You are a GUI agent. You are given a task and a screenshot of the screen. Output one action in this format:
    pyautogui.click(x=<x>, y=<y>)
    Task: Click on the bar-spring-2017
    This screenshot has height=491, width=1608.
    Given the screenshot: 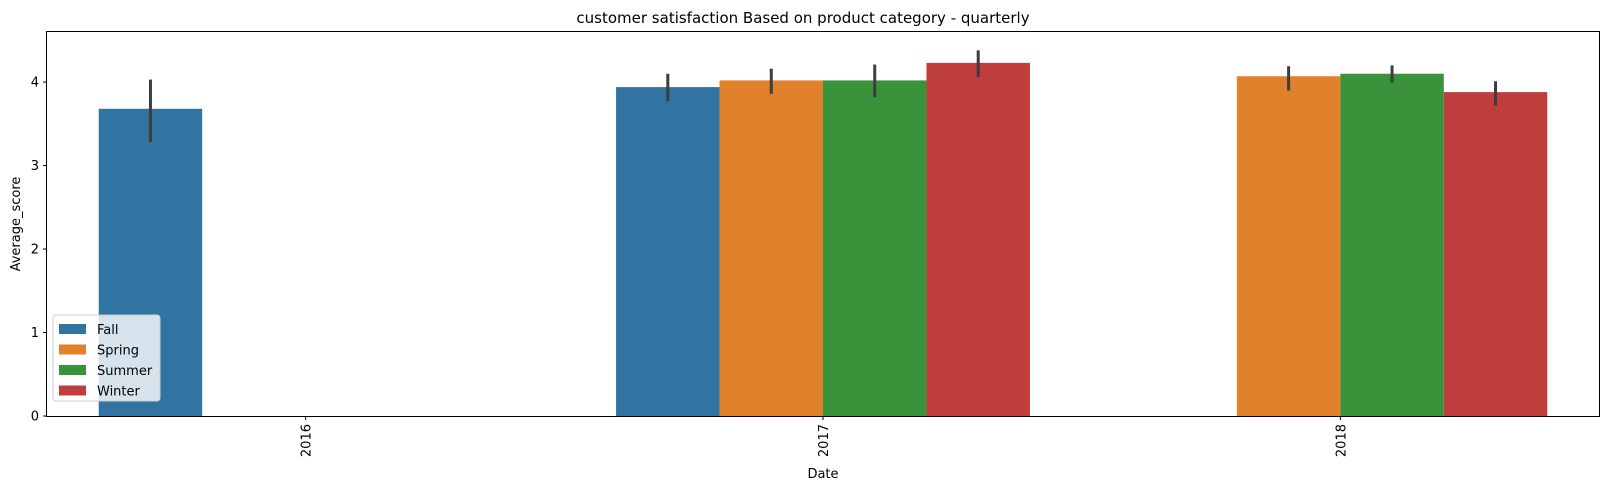 What is the action you would take?
    pyautogui.click(x=771, y=248)
    